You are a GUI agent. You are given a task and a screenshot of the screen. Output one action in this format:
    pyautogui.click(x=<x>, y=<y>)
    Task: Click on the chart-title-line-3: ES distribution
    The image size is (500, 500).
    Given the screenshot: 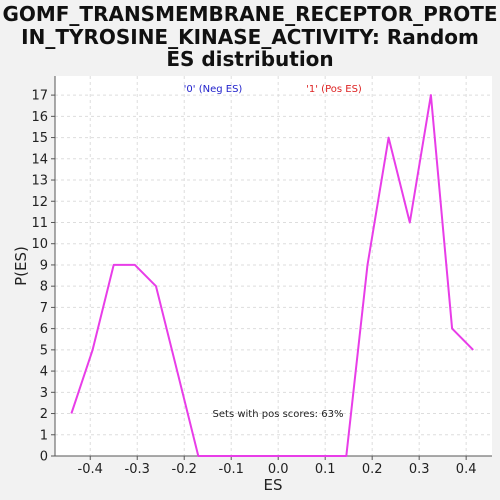 What is the action you would take?
    pyautogui.click(x=250, y=59)
    